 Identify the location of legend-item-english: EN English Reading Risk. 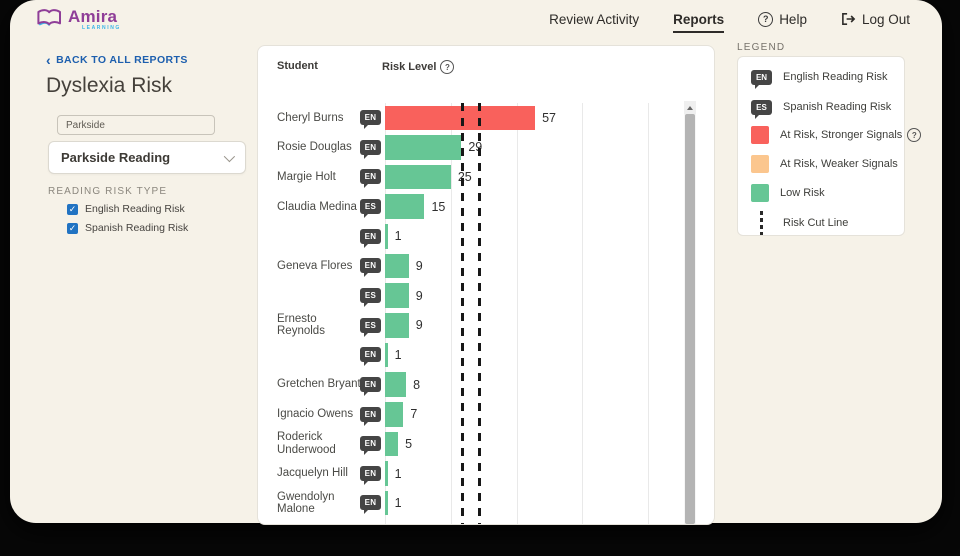
(823, 77).